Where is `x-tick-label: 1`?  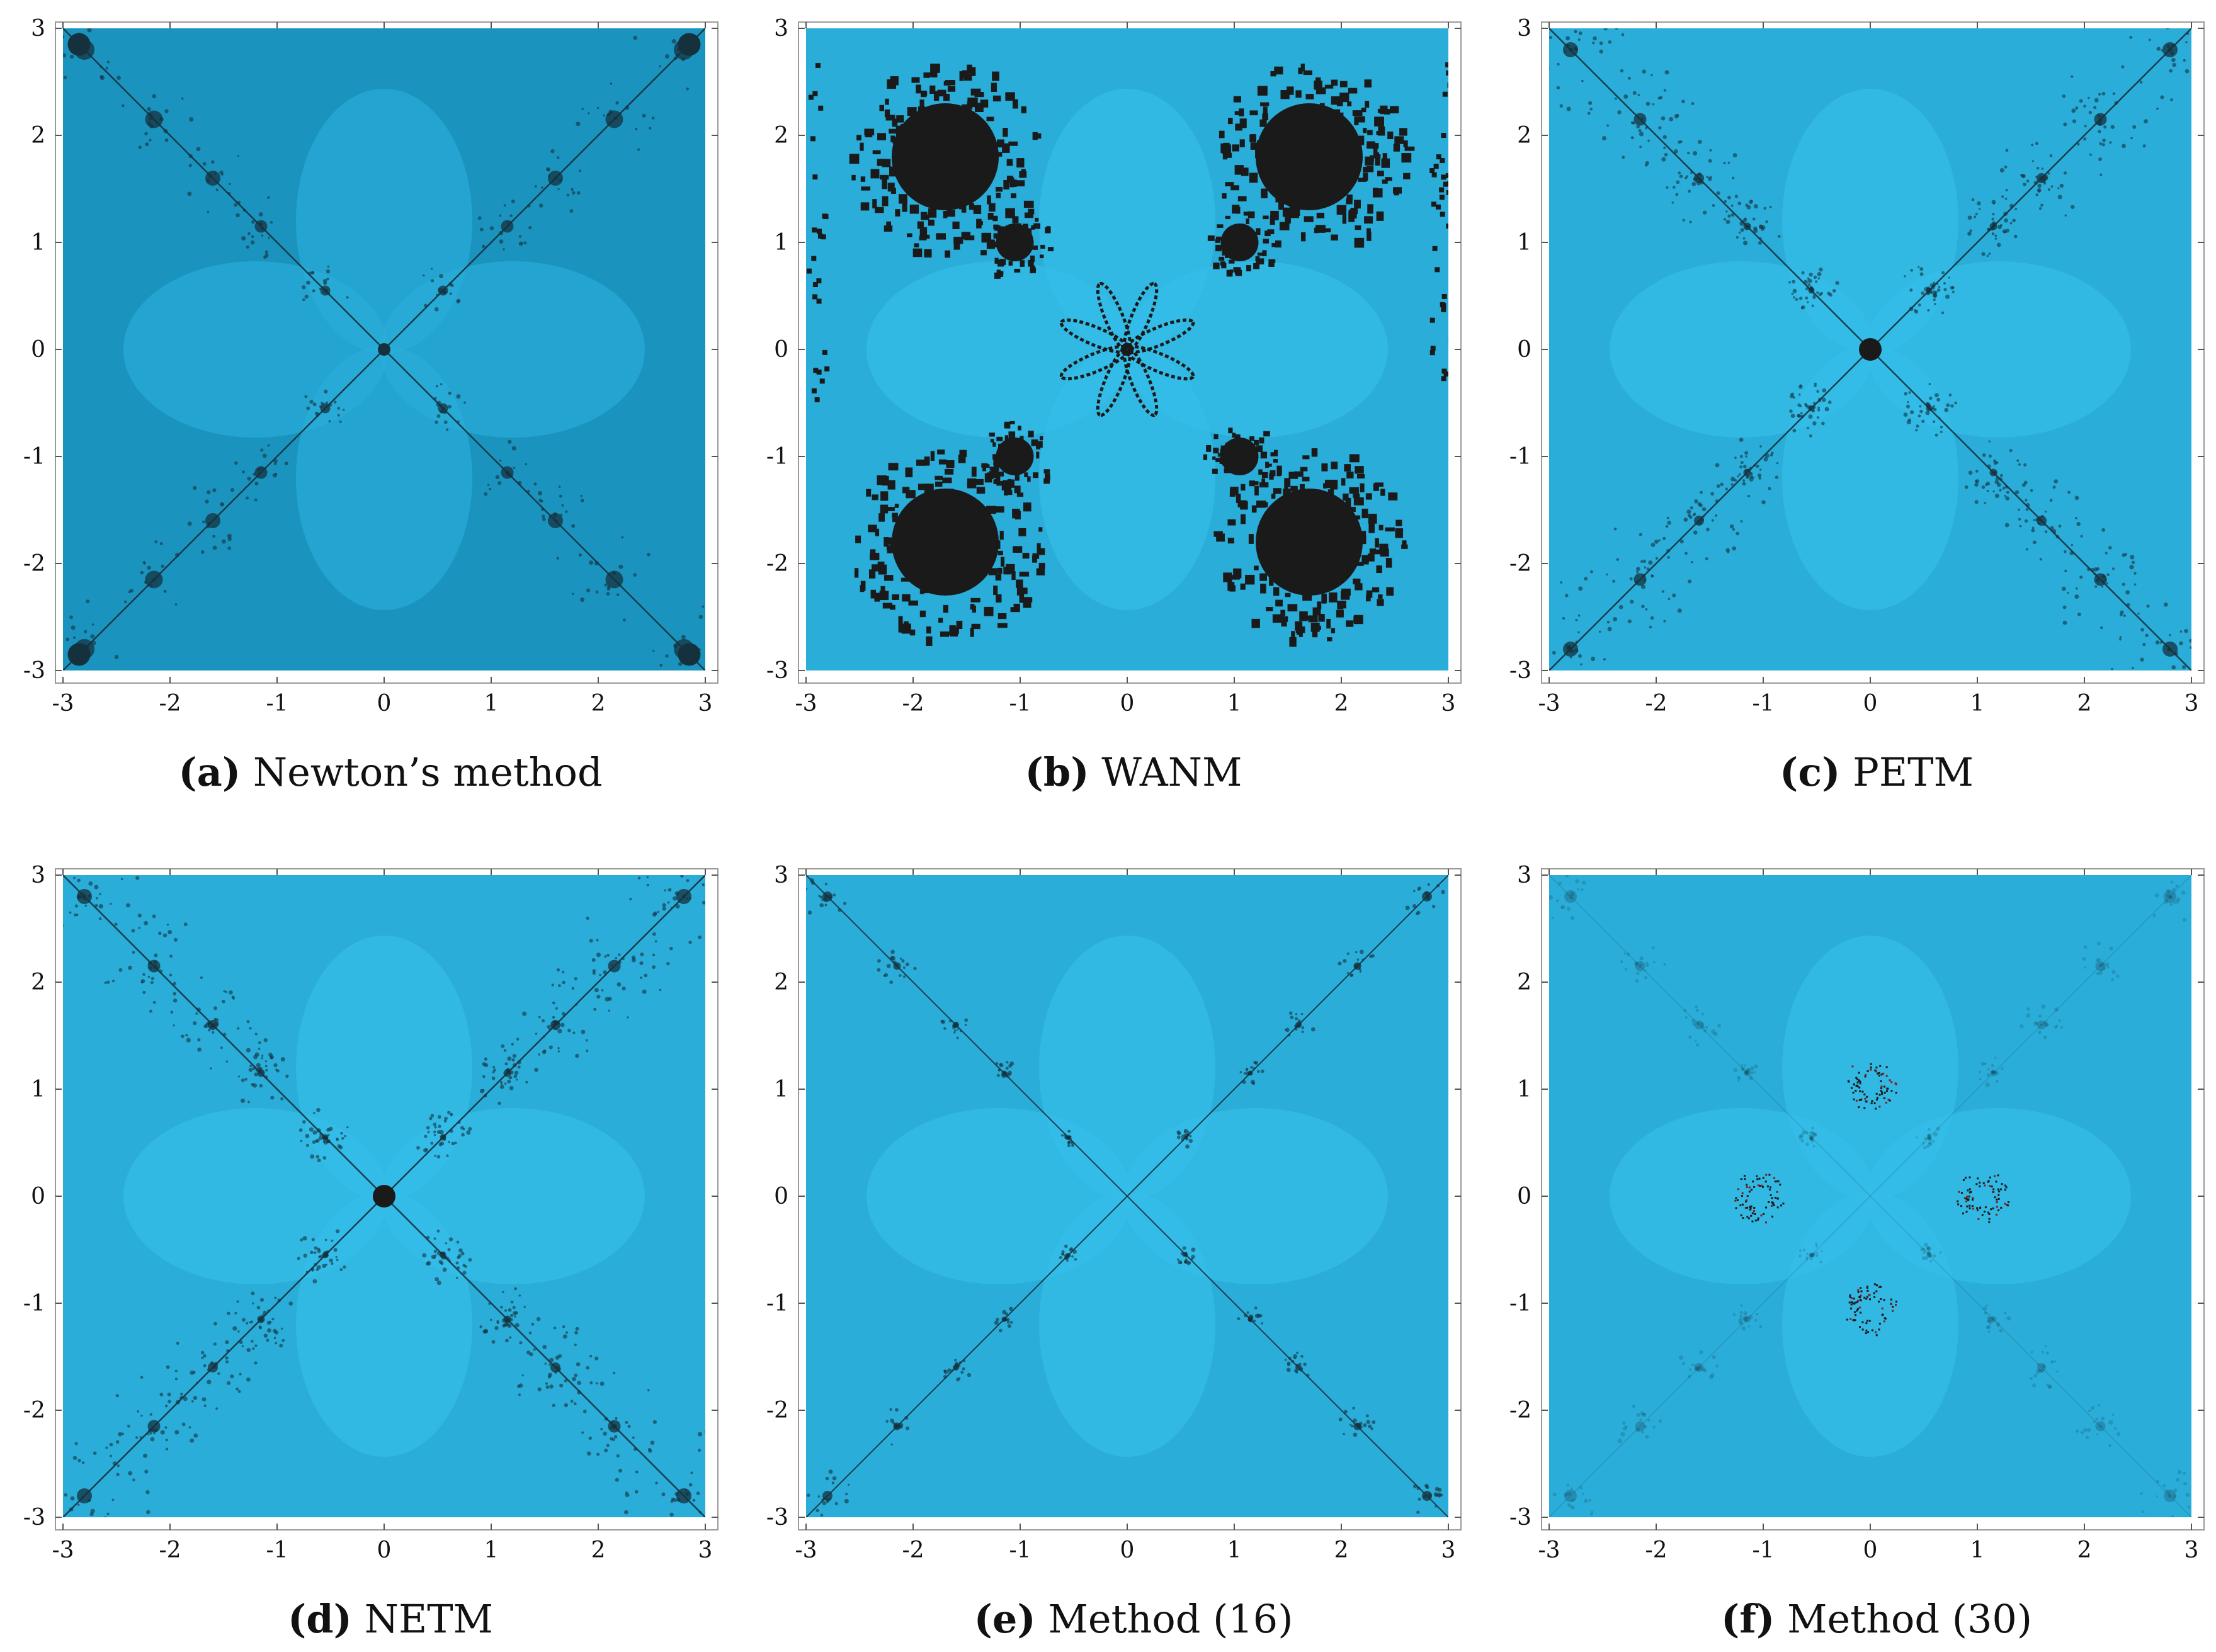 x-tick-label: 1 is located at coordinates (1234, 1550).